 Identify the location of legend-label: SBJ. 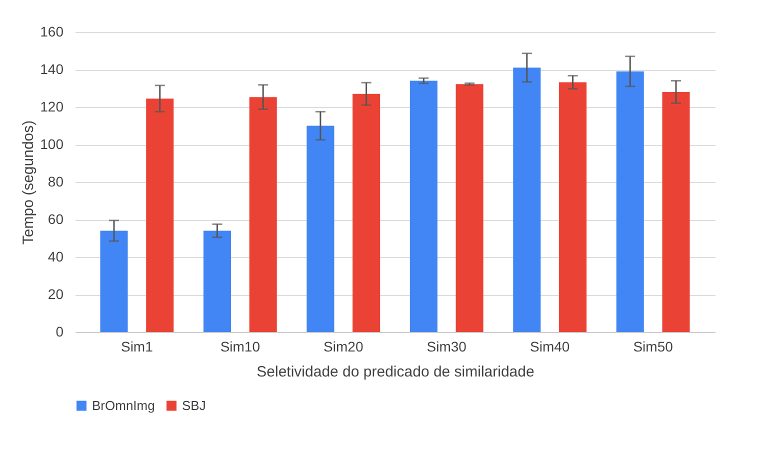
(194, 405).